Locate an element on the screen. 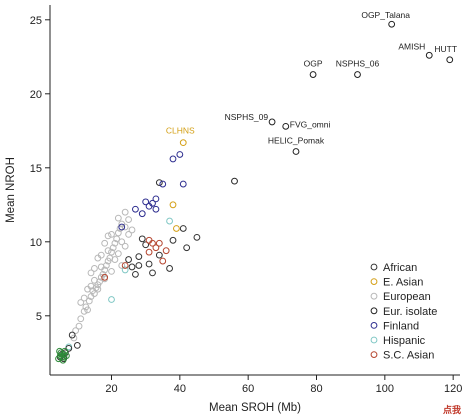 This screenshot has height=417, width=463. y-tick-label: 5 is located at coordinates (39, 317).